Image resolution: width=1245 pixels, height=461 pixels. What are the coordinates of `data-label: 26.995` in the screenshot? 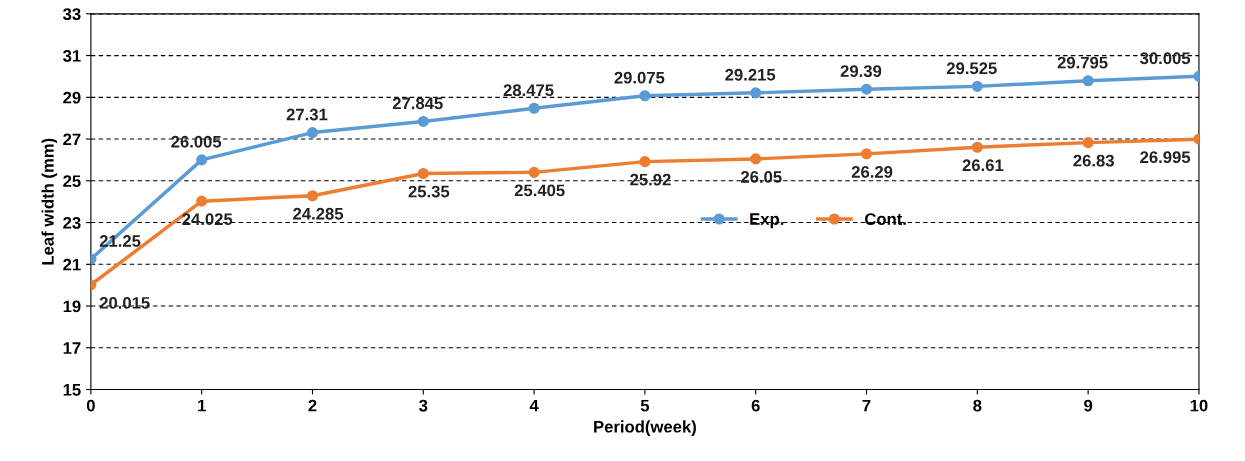 It's located at (1165, 157).